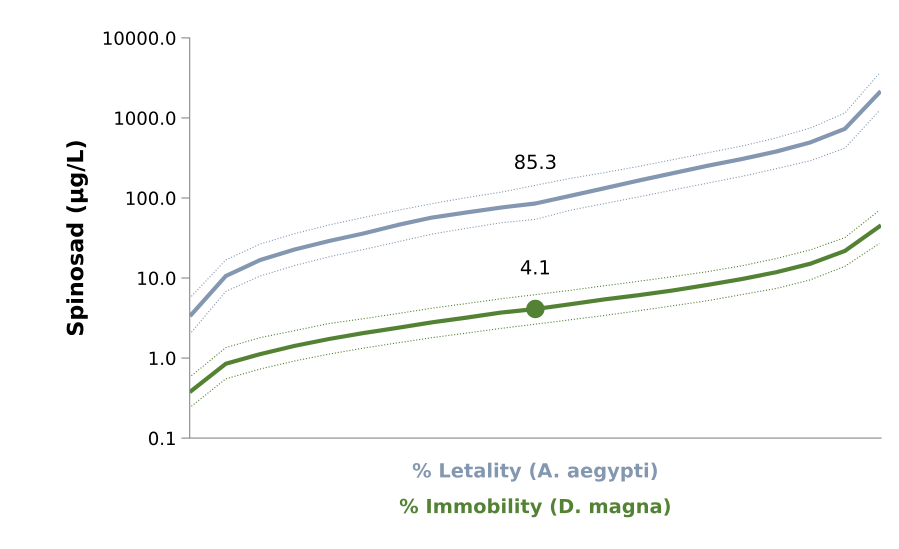  Describe the element at coordinates (163, 359) in the screenshot. I see `y-tick-label: 1.0` at that location.